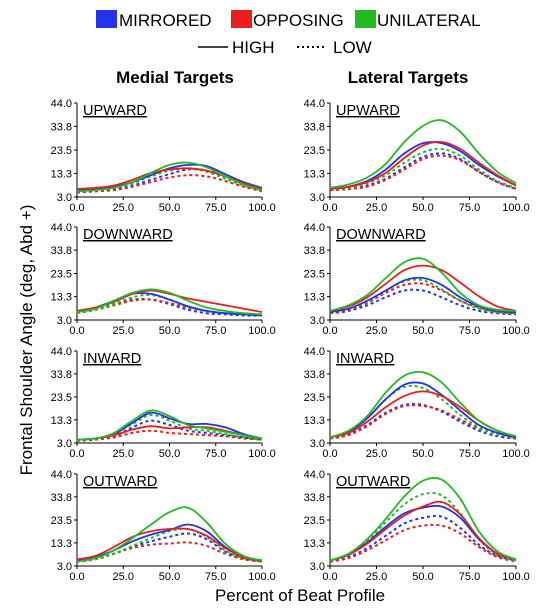  I want to click on x-axis-label: Percent of Beat Profile, so click(300, 595).